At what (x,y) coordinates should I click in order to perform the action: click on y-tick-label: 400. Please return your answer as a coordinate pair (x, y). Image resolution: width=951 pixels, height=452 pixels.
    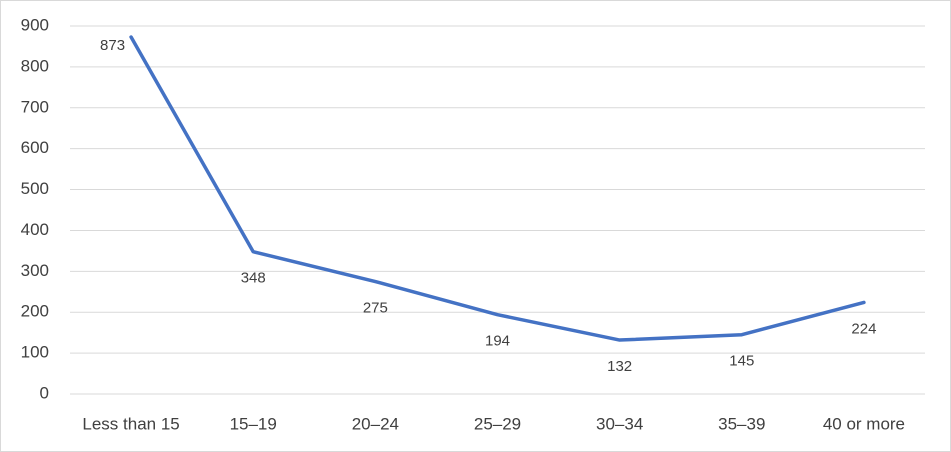
    Looking at the image, I should click on (35, 229).